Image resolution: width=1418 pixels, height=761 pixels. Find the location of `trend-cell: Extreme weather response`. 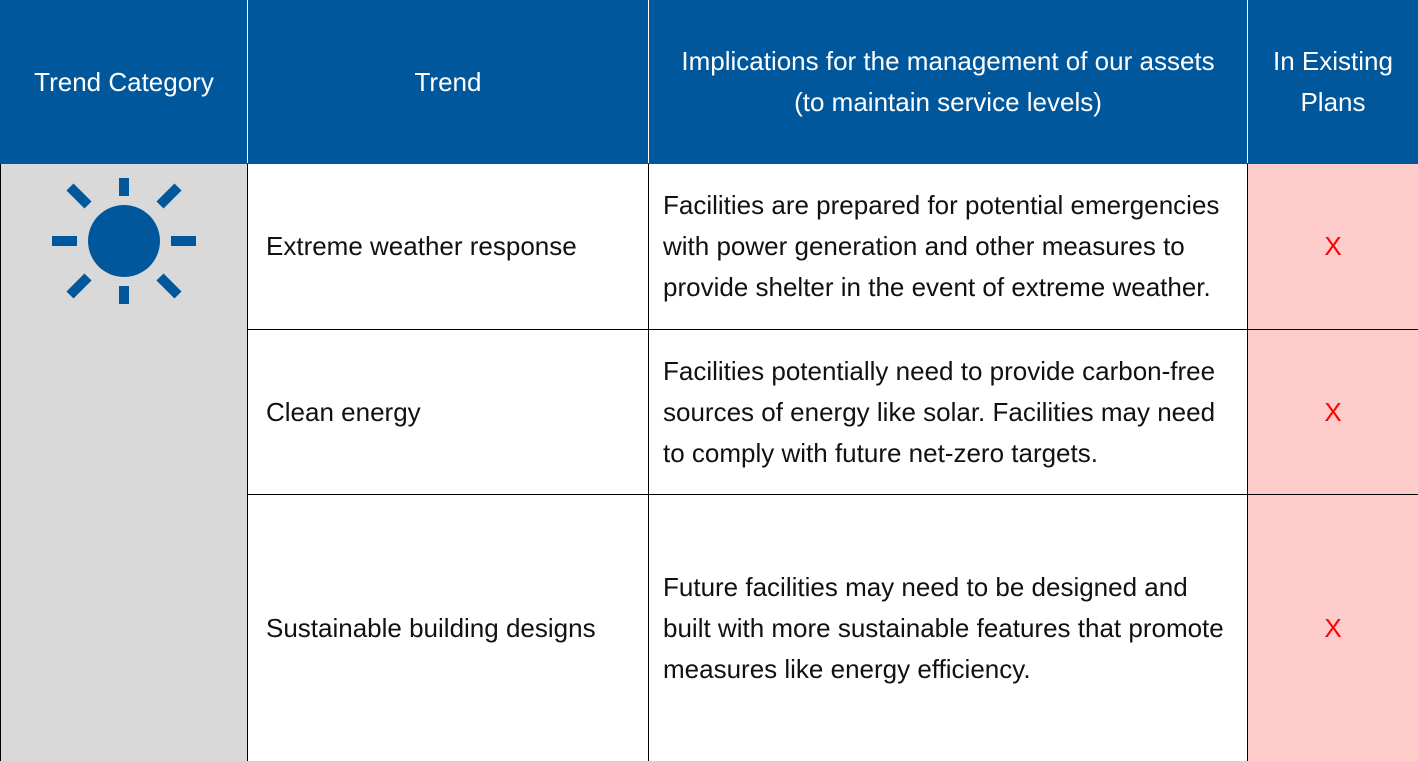

trend-cell: Extreme weather response is located at coordinates (448, 246).